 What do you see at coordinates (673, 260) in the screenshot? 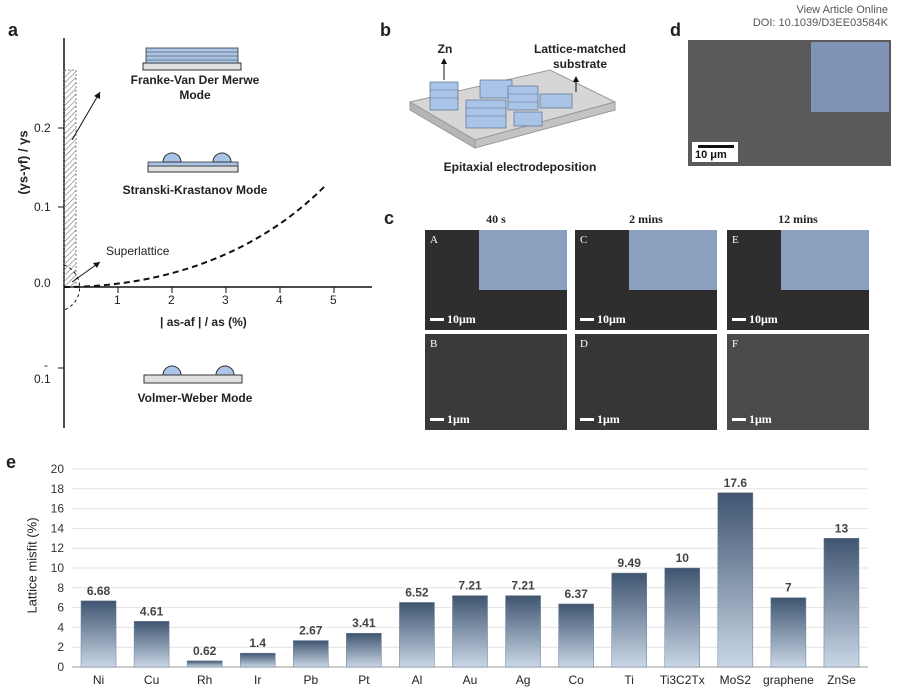
I see `sem-inset-c` at bounding box center [673, 260].